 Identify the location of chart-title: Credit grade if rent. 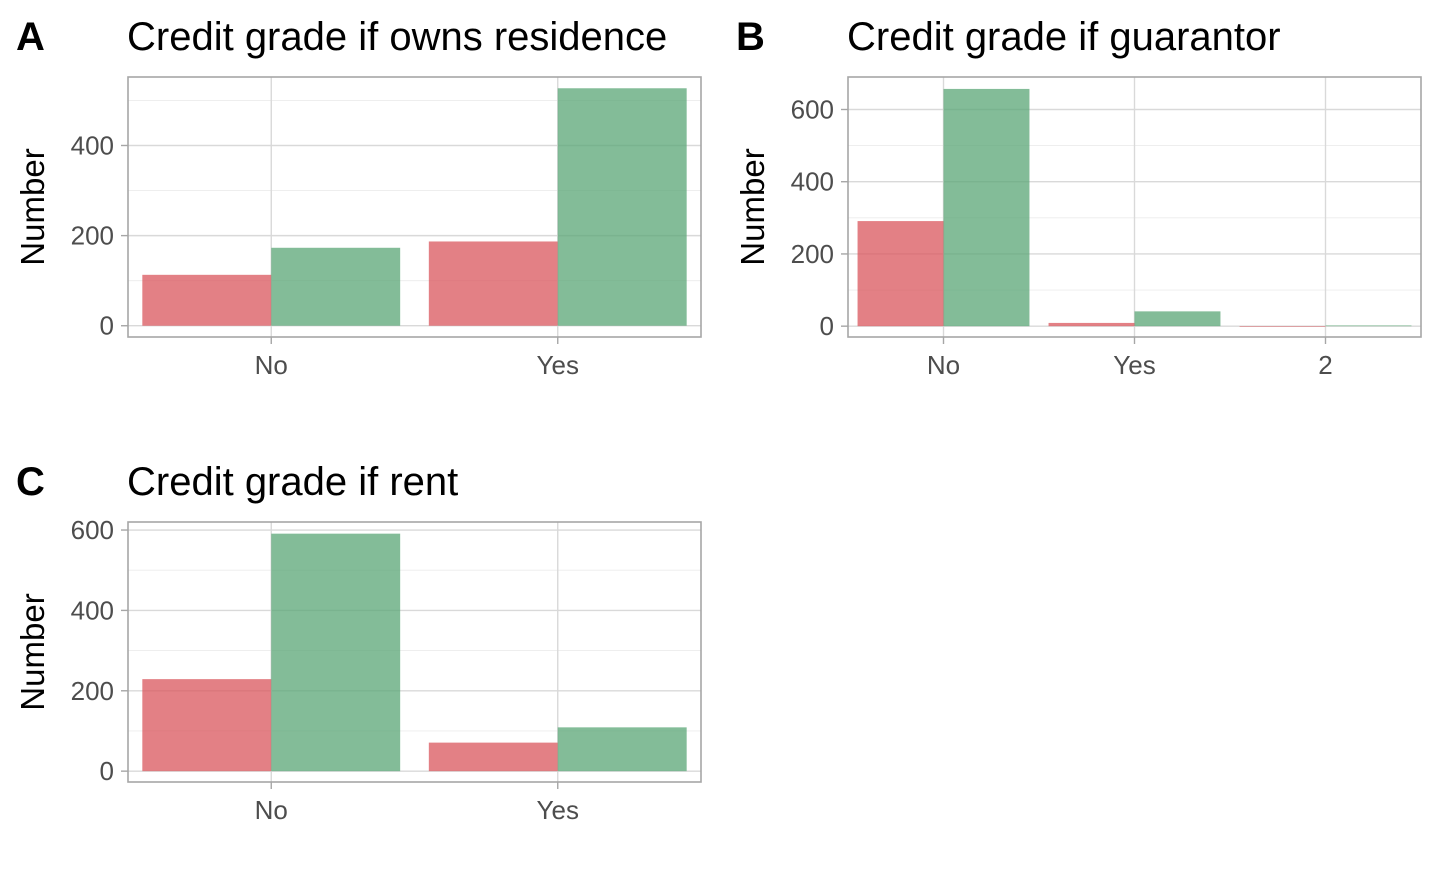
(292, 482).